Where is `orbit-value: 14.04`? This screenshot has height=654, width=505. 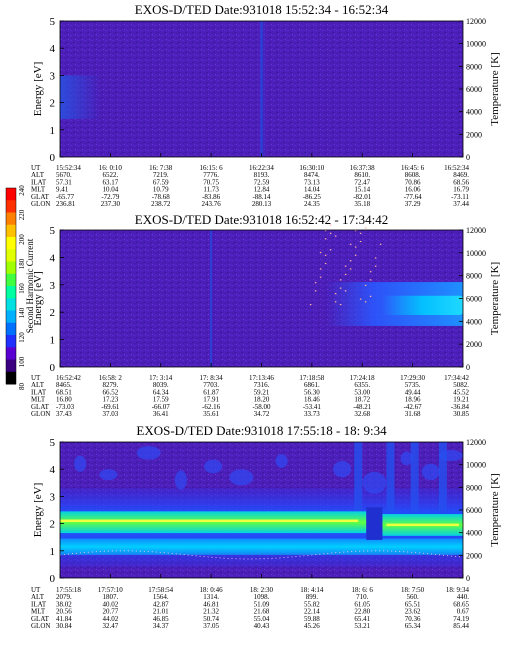 orbit-value: 14.04 is located at coordinates (312, 190).